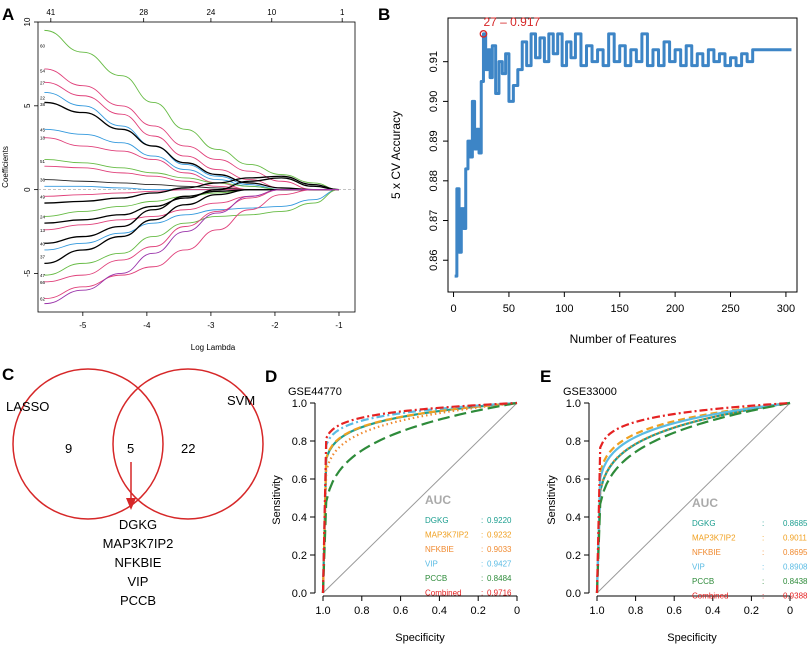 Image resolution: width=809 pixels, height=648 pixels. What do you see at coordinates (83, 325) in the screenshot?
I see `lasso-x-tick-label: -5` at bounding box center [83, 325].